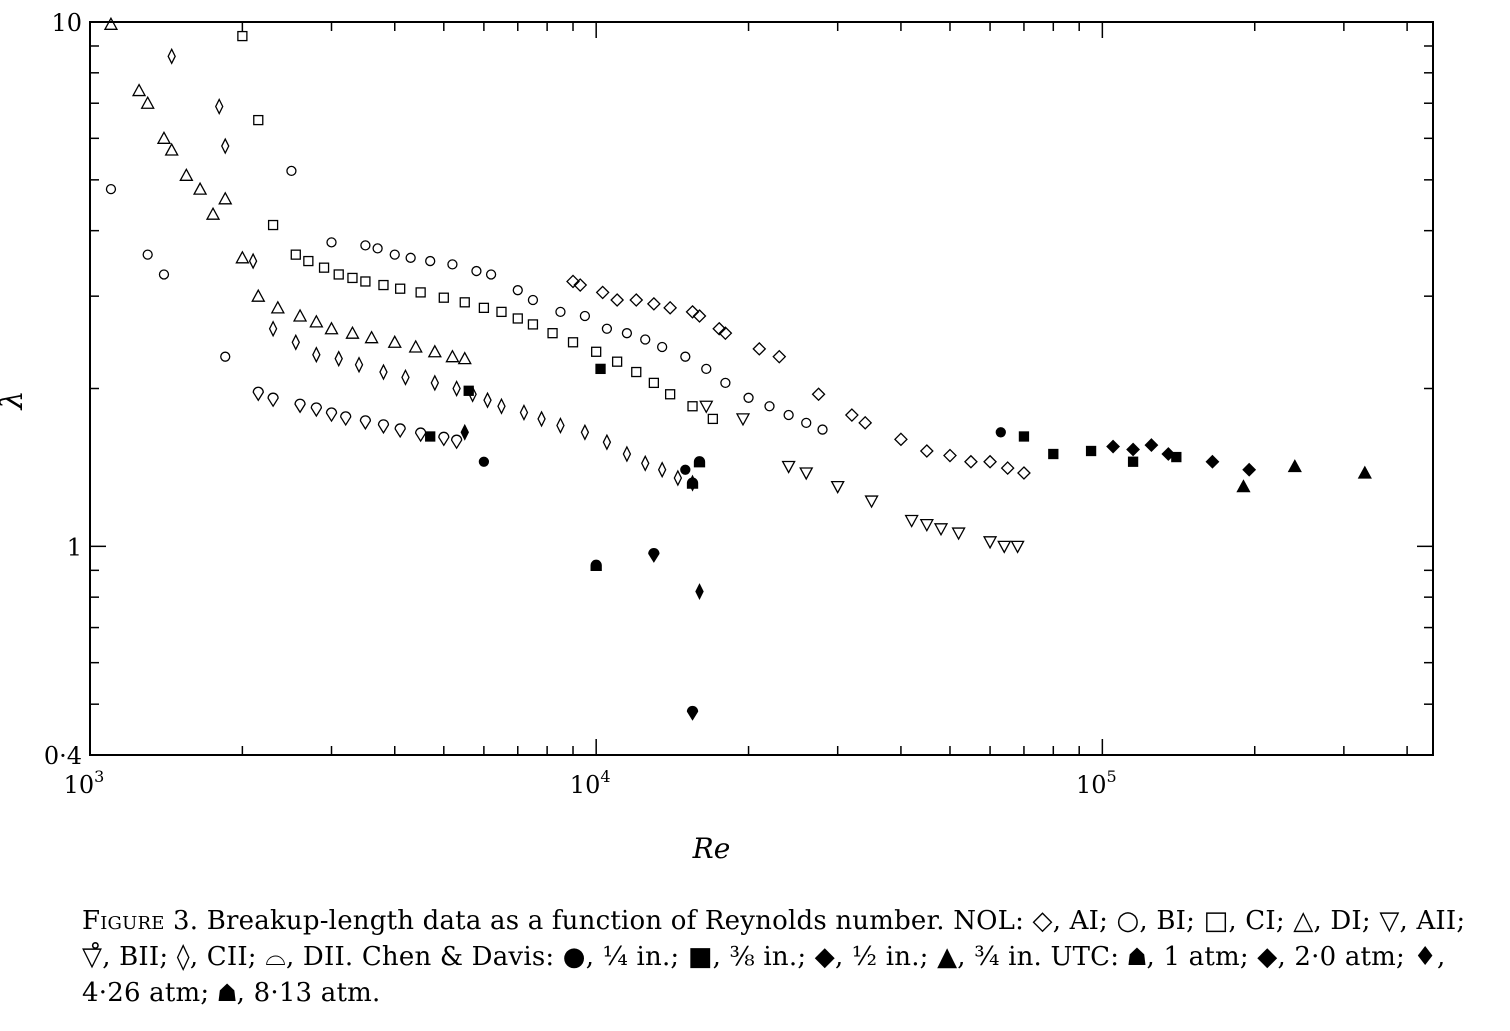 The width and height of the screenshot is (1510, 1031). I want to click on x-tick-label: 10³, so click(84, 783).